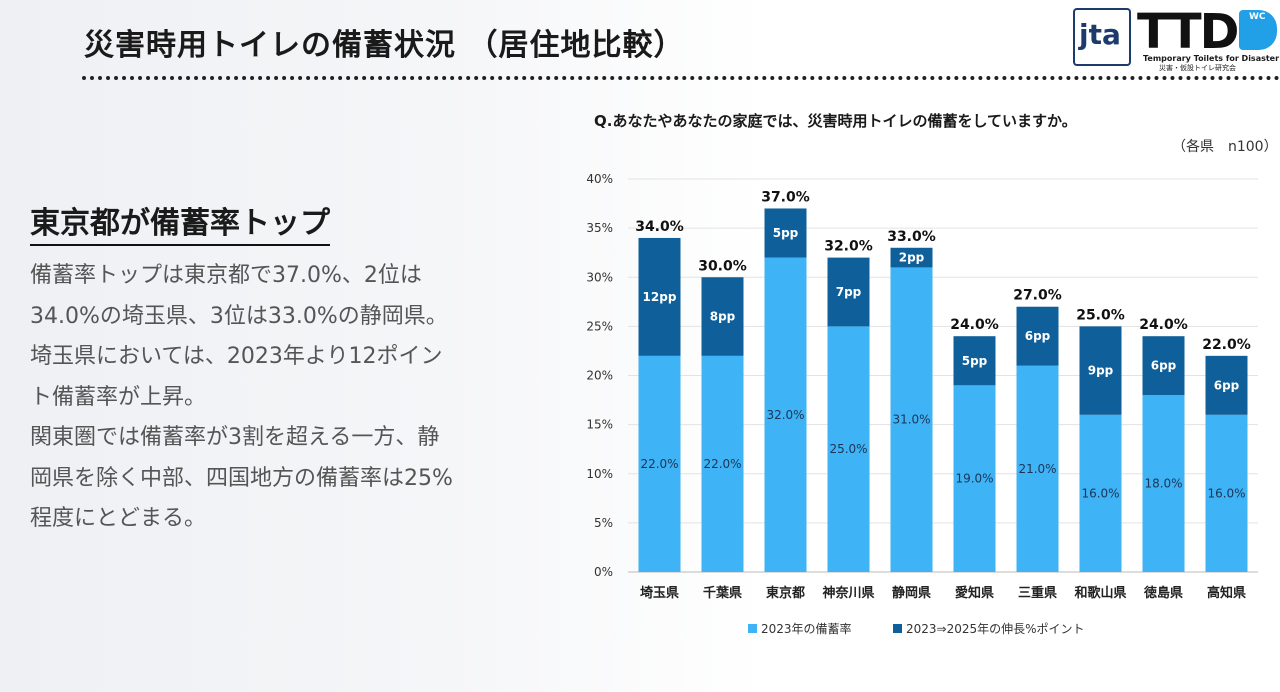 This screenshot has height=692, width=1280. What do you see at coordinates (599, 474) in the screenshot?
I see `y-tick-label: 10%` at bounding box center [599, 474].